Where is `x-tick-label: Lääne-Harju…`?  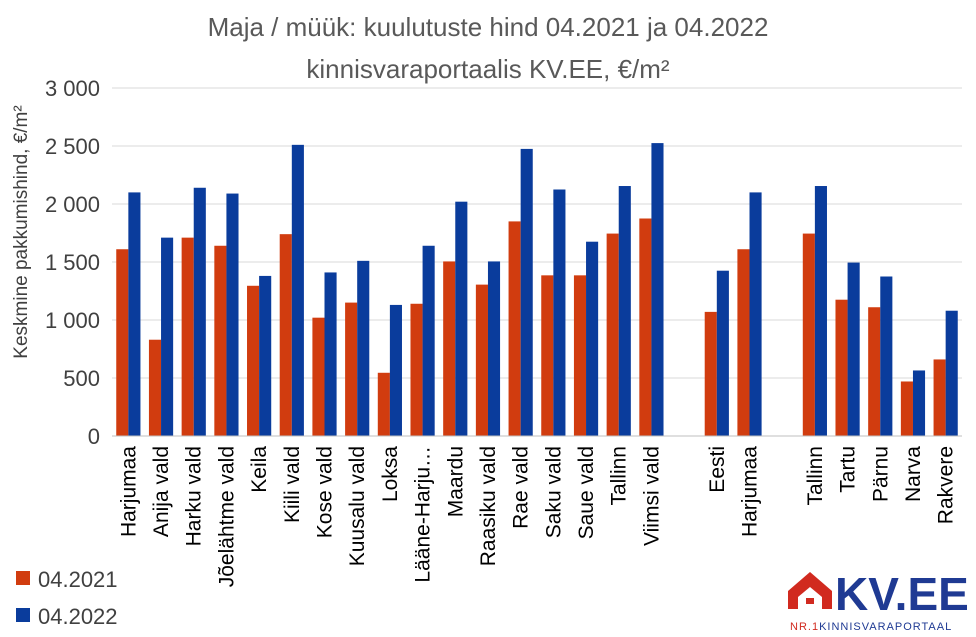 x-tick-label: Lääne-Harju… is located at coordinates (423, 514).